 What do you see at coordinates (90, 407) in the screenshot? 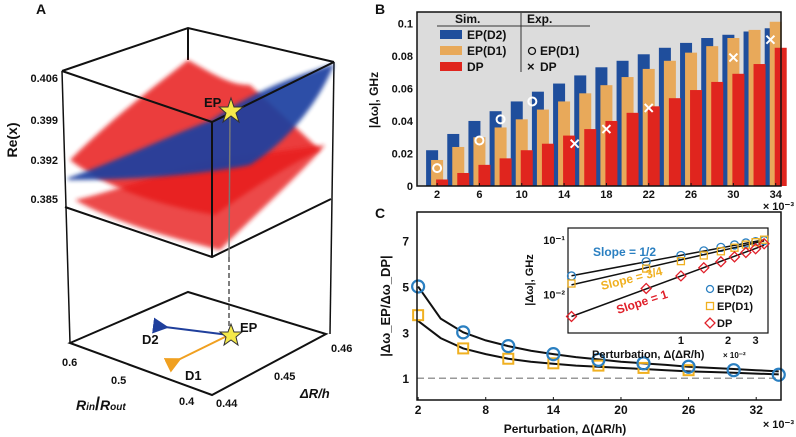
I see `x-label-sub-in: in` at bounding box center [90, 407].